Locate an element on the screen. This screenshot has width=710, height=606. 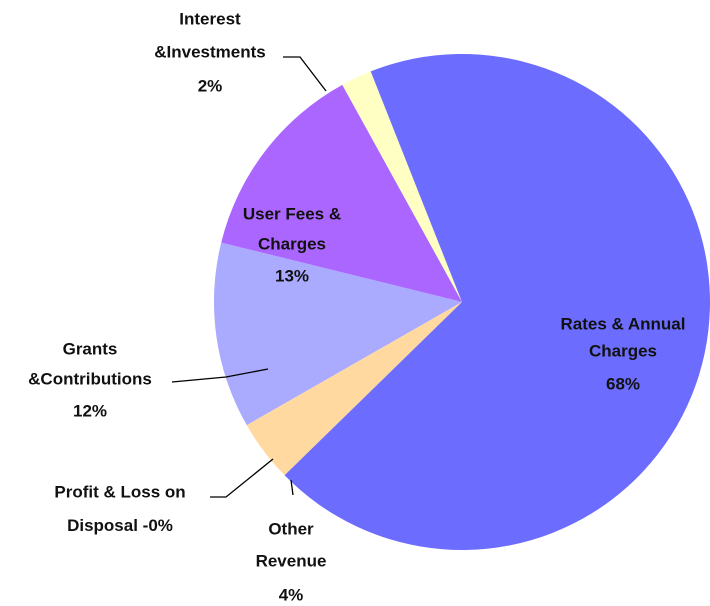
slice-label: Disposal -0% is located at coordinates (120, 525).